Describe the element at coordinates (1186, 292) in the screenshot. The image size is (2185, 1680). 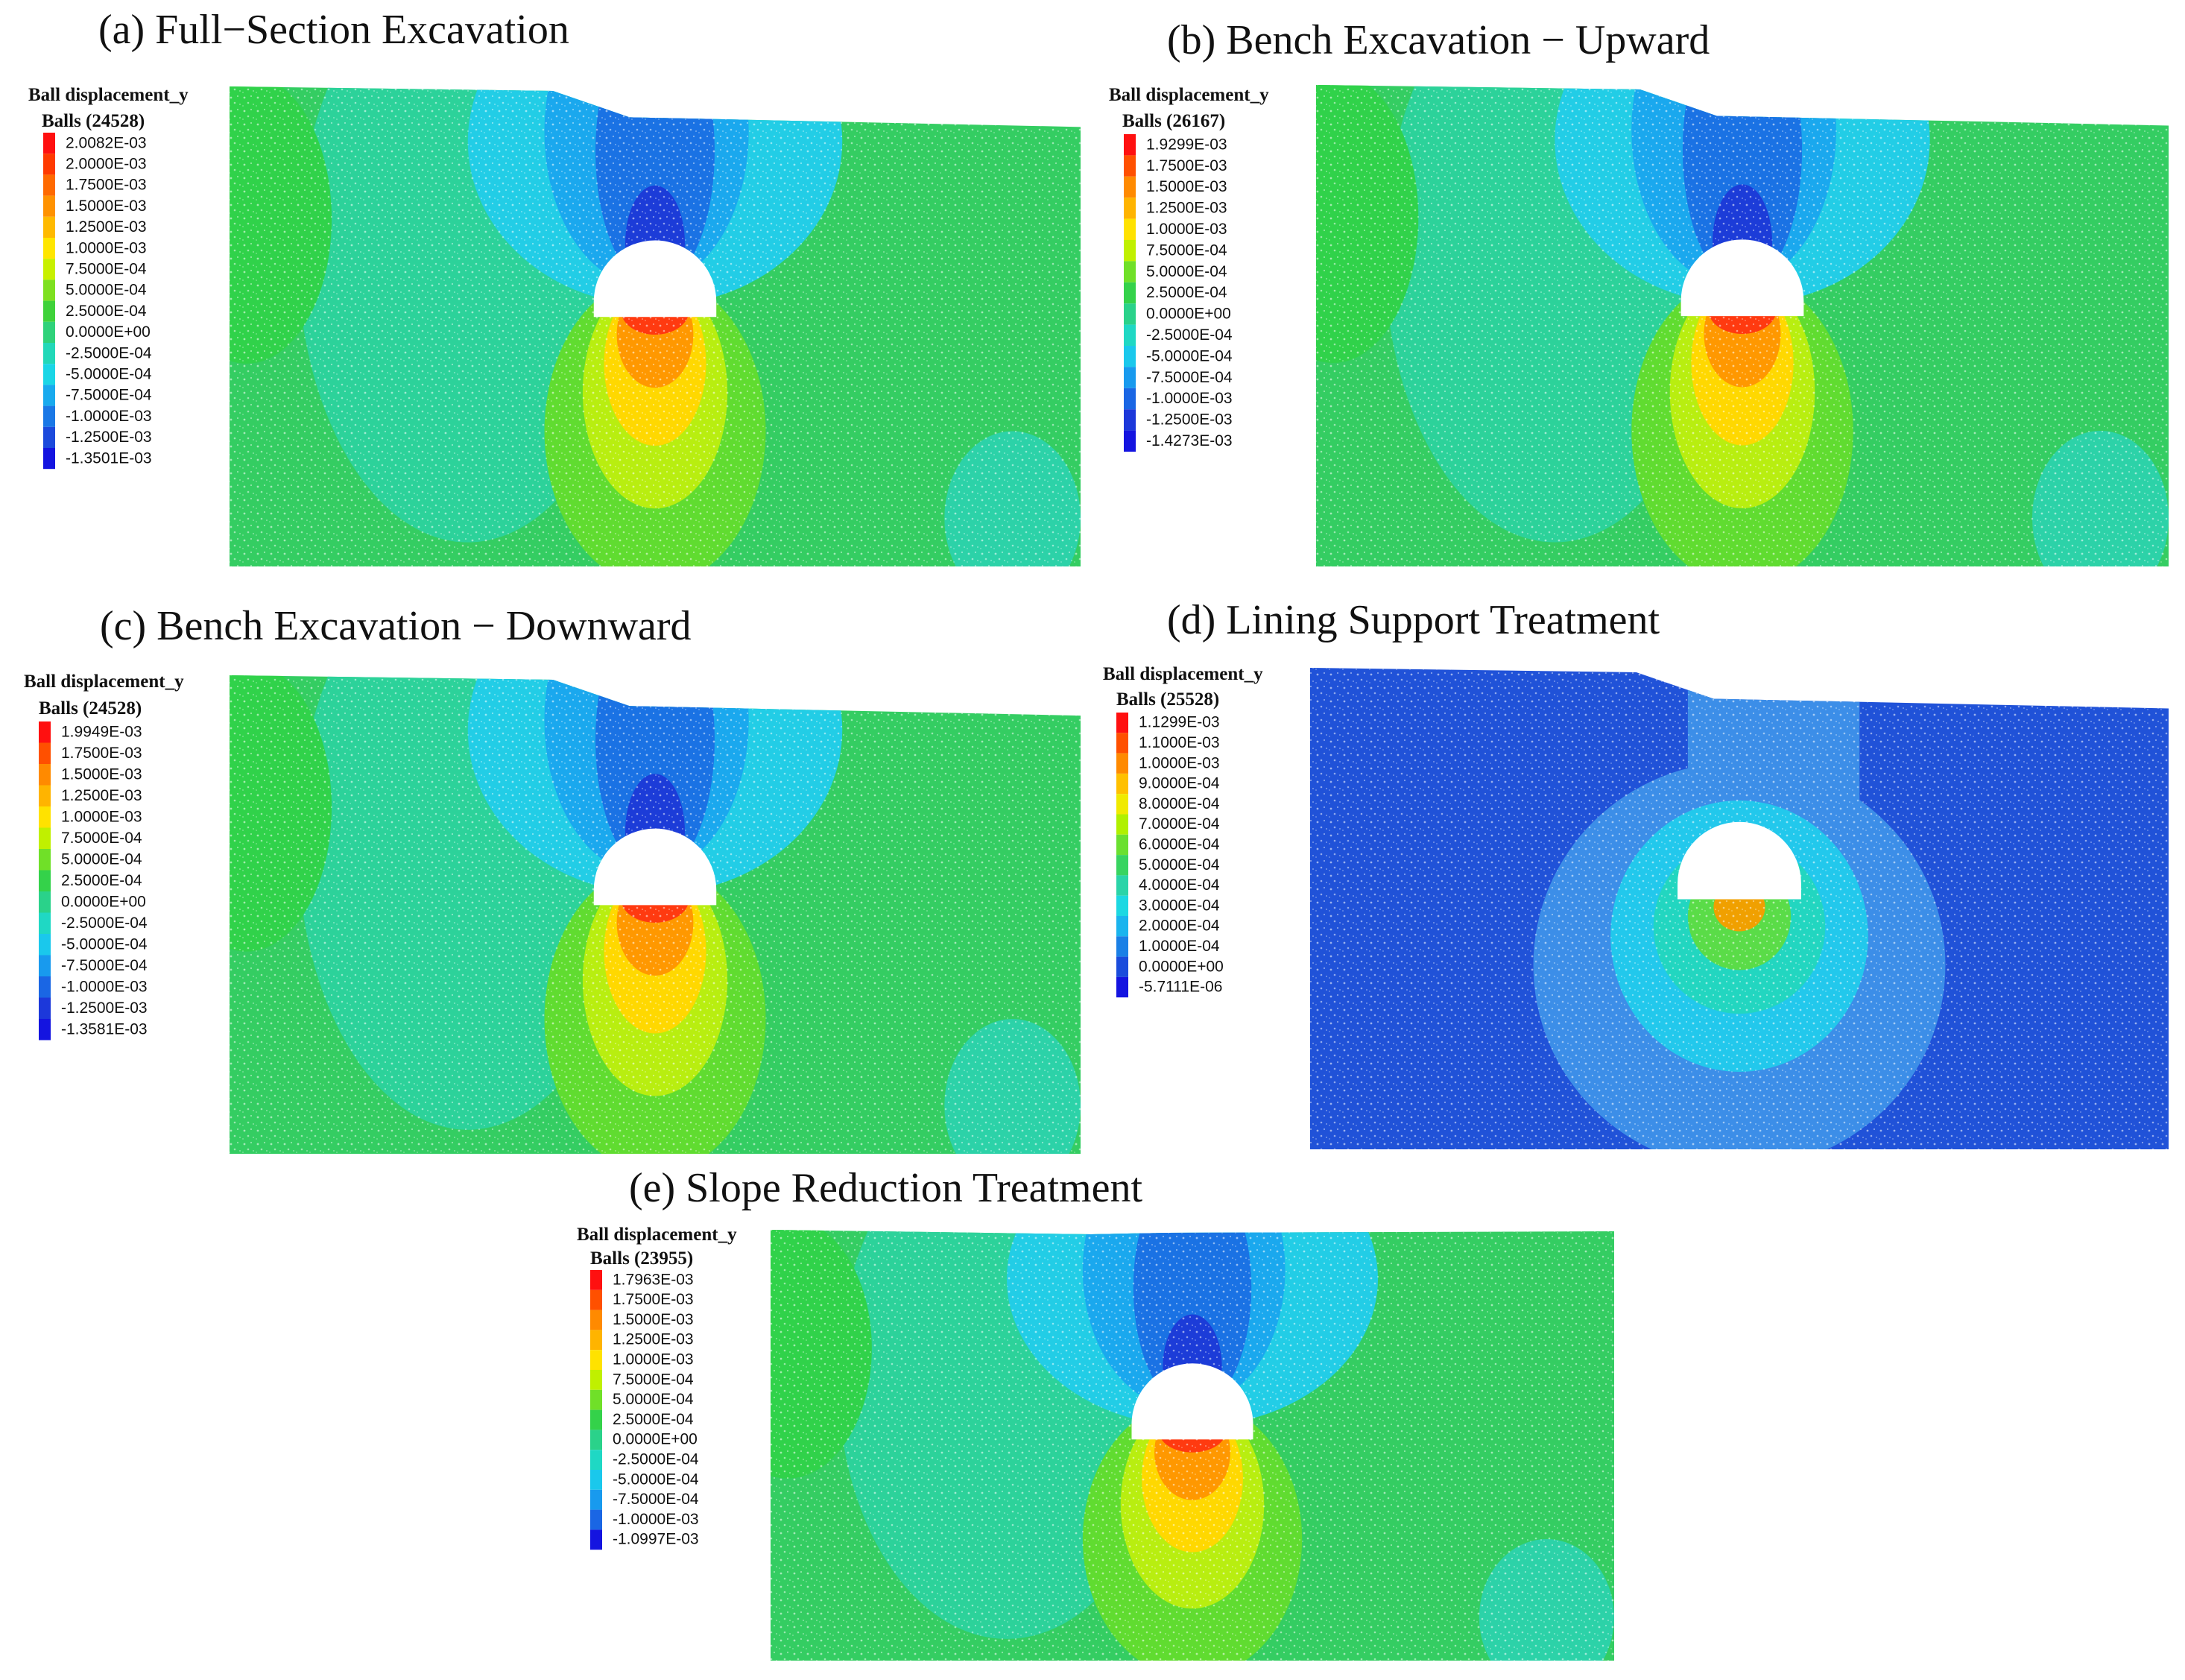
I see `legend-label: 2.5000E-04` at that location.